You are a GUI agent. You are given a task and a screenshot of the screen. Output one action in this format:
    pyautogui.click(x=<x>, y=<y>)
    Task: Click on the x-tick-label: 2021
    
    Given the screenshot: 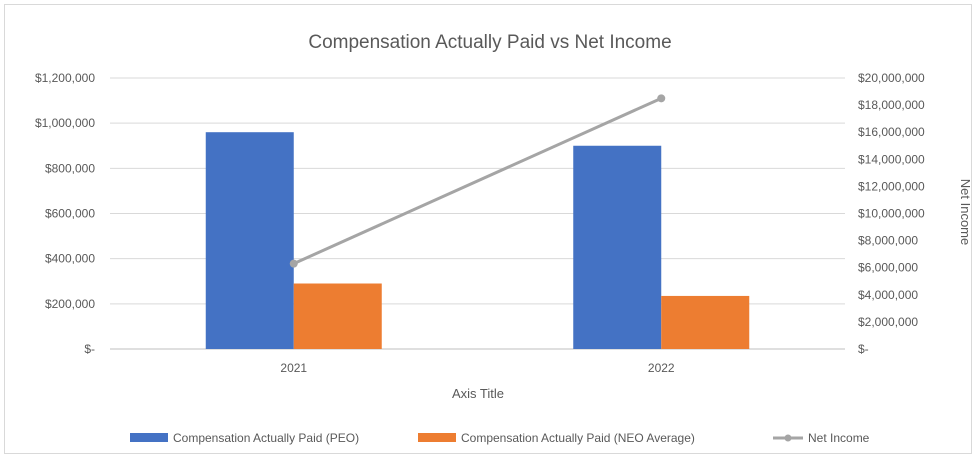 What is the action you would take?
    pyautogui.click(x=293, y=368)
    